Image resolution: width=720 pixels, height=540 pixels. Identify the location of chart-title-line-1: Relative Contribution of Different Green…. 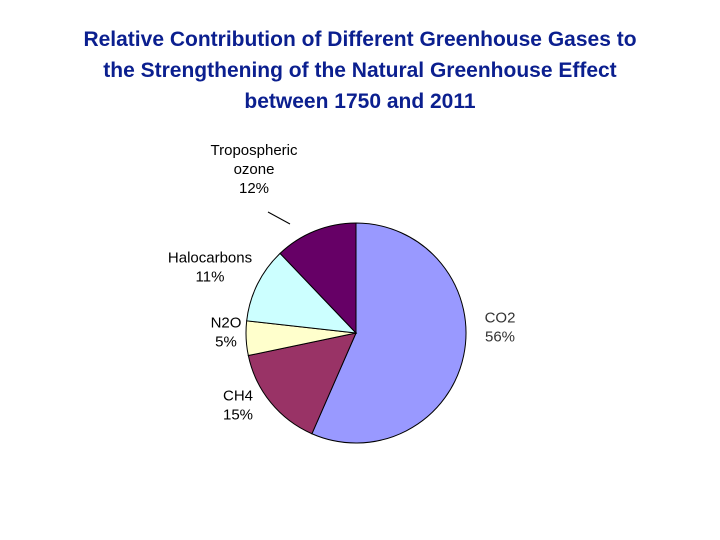
(360, 39).